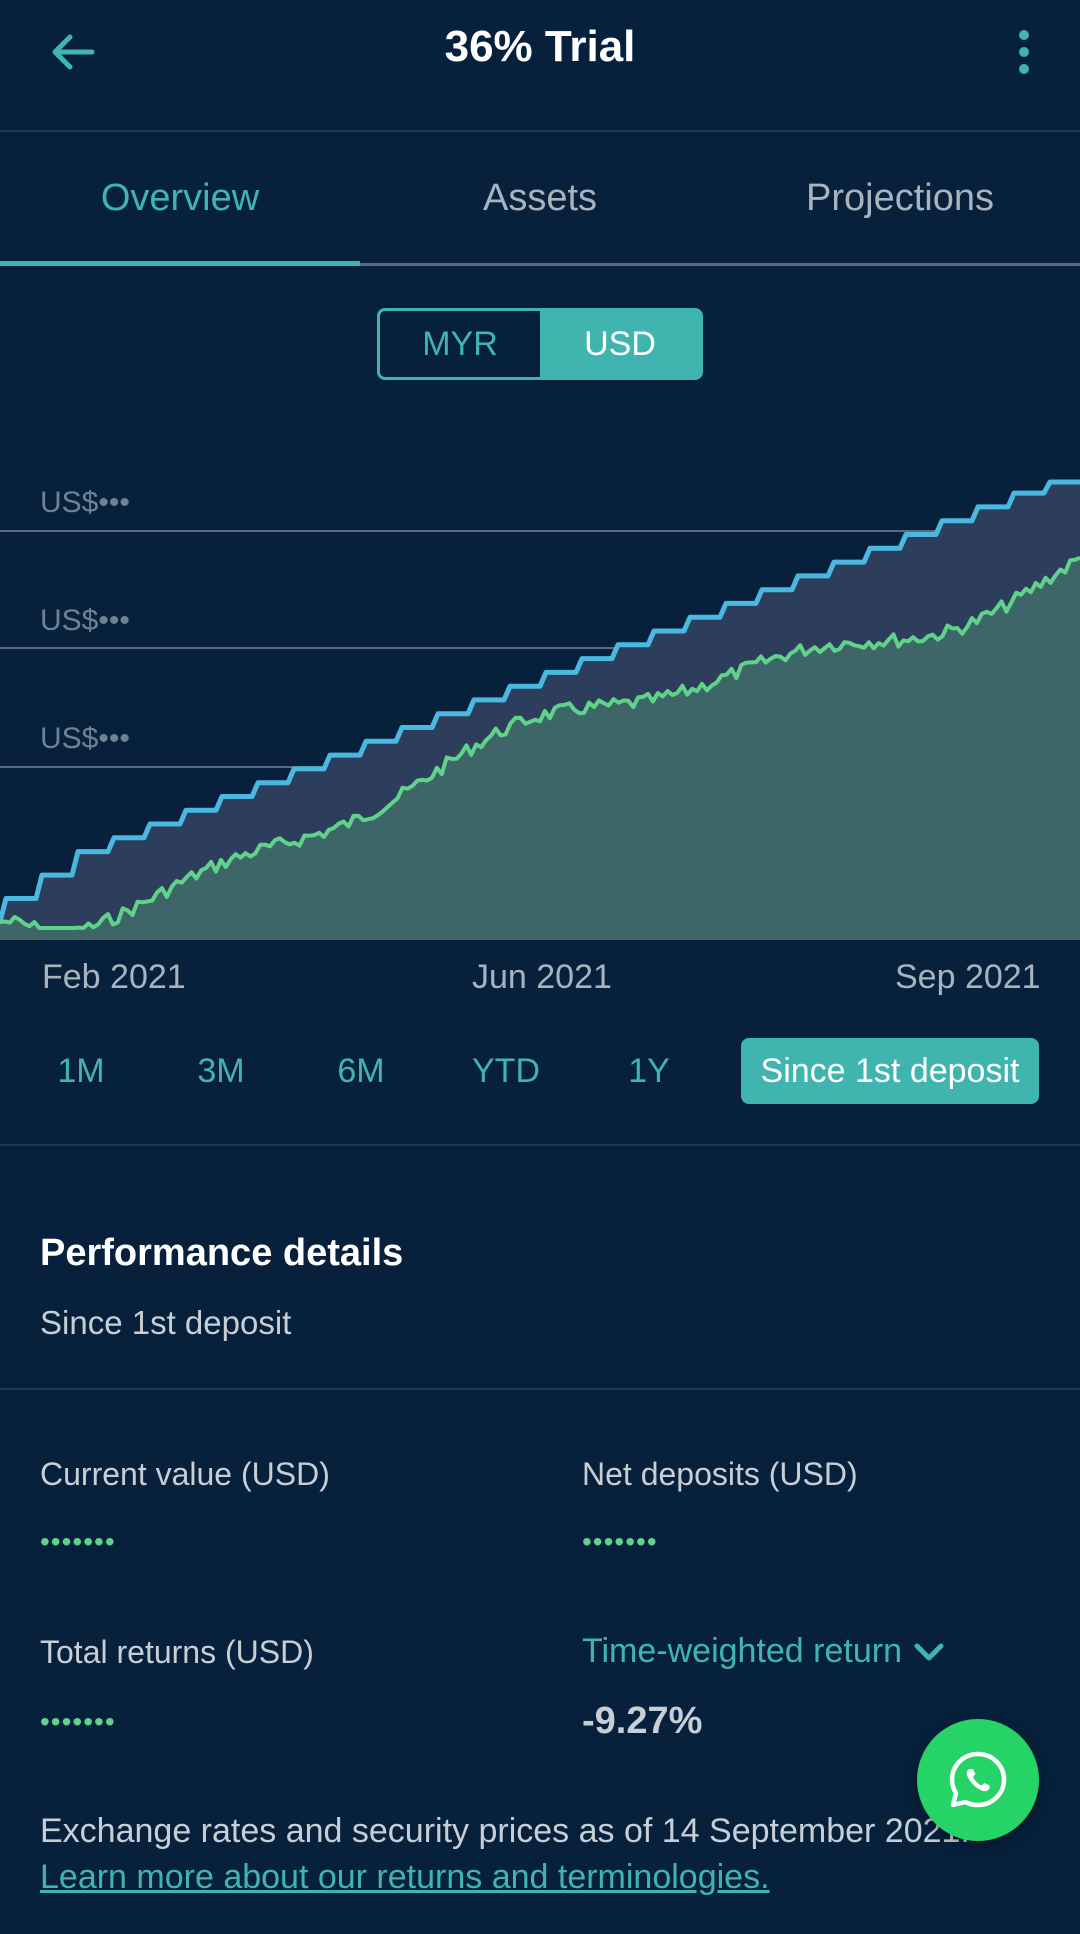 The height and width of the screenshot is (1934, 1080). I want to click on range-1m-button: 1M, so click(81, 1070).